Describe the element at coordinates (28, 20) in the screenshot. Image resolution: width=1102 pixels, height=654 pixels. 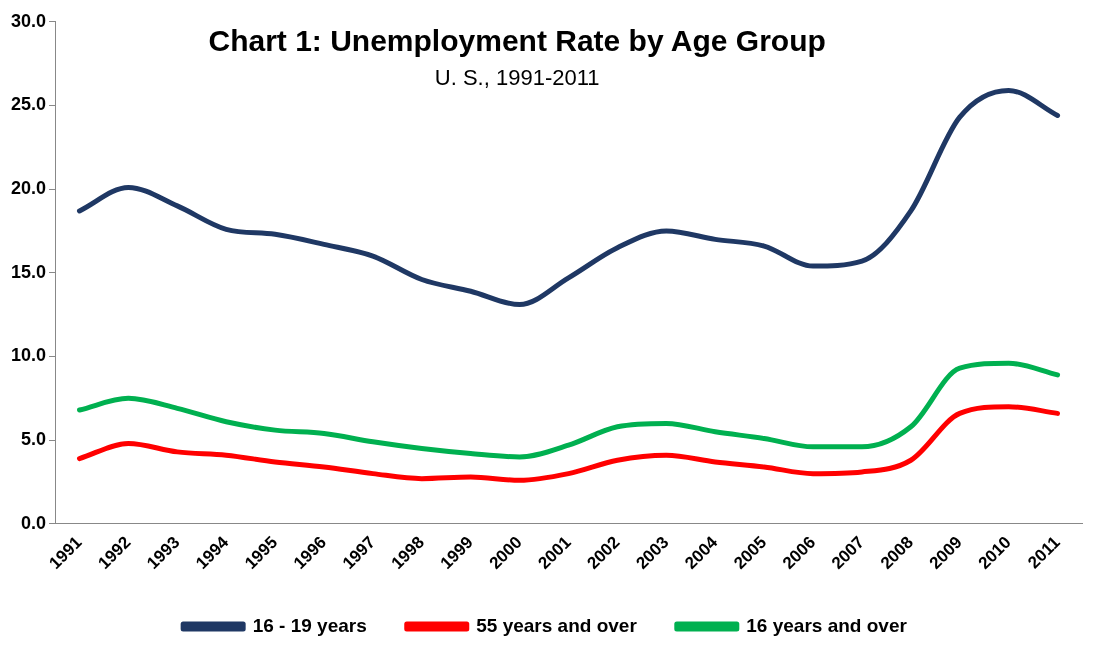
I see `y-tick-label: 30.0` at that location.